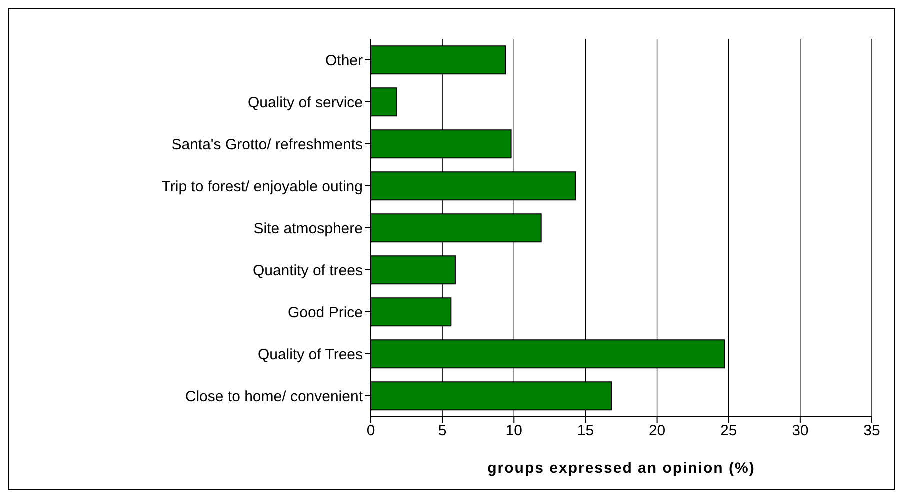  What do you see at coordinates (274, 397) in the screenshot?
I see `y-tick-label: Close to home/ convenient` at bounding box center [274, 397].